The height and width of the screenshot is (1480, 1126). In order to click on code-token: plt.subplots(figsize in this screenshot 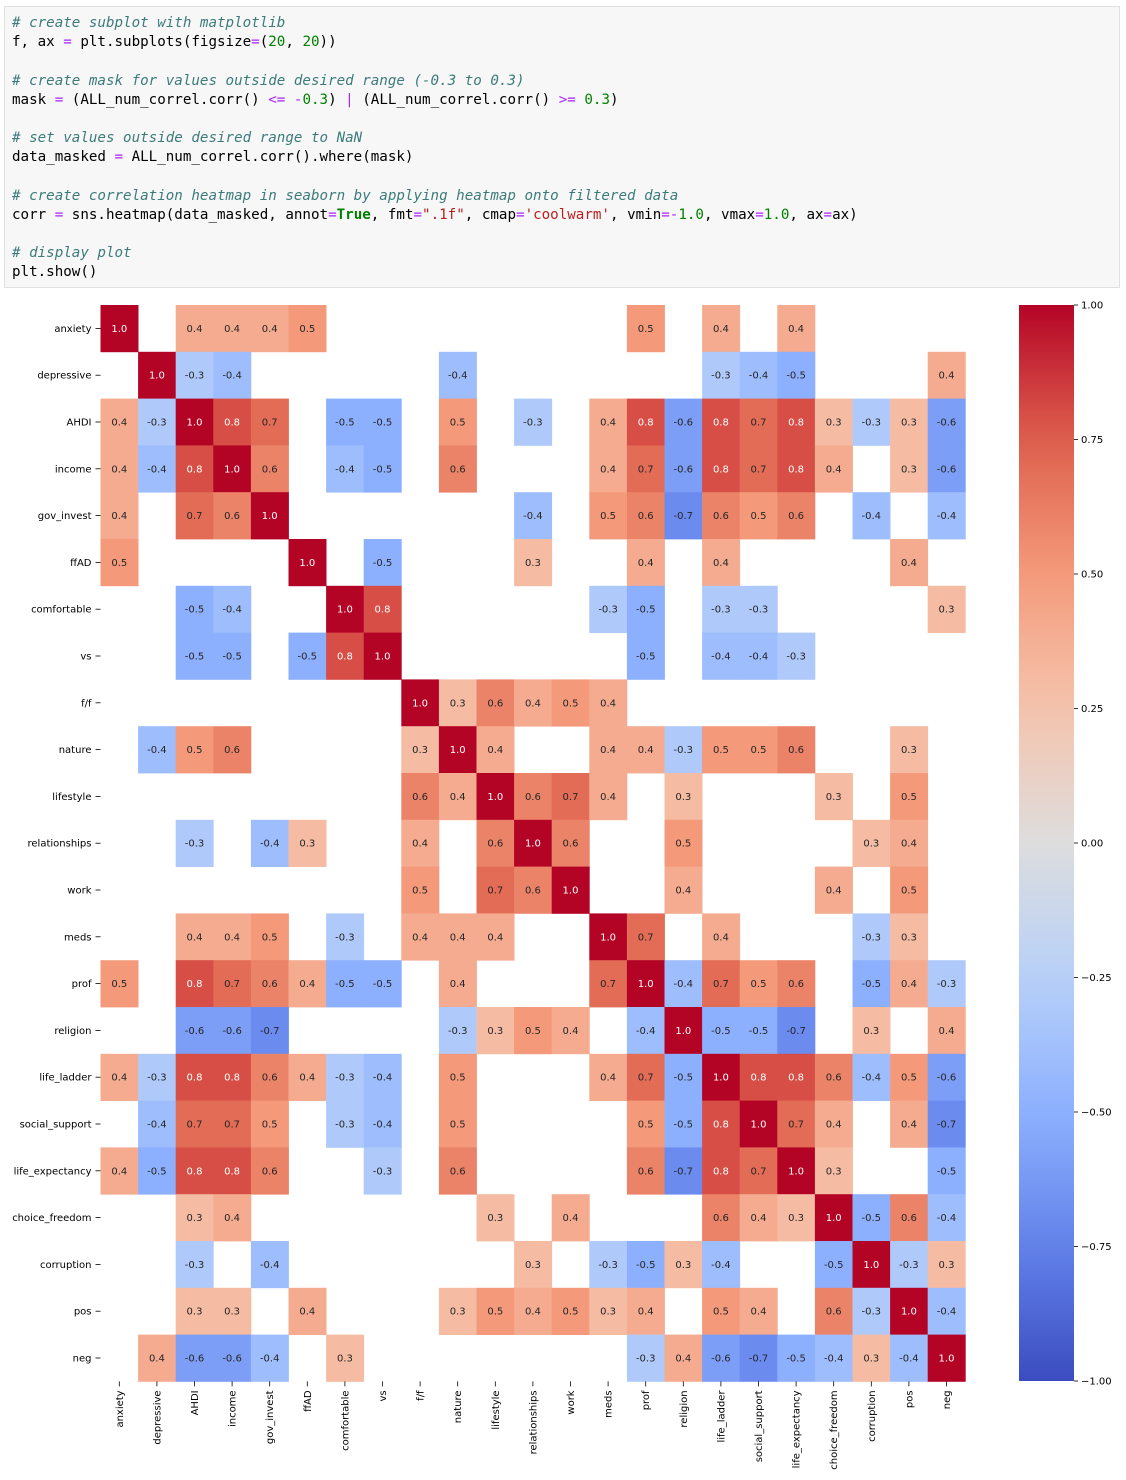, I will do `click(161, 42)`.